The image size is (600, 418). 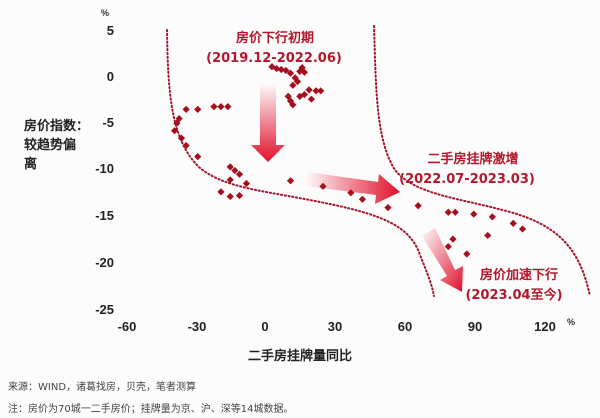 I want to click on annotation-phase1-title: 房价下行初期, so click(x=275, y=38).